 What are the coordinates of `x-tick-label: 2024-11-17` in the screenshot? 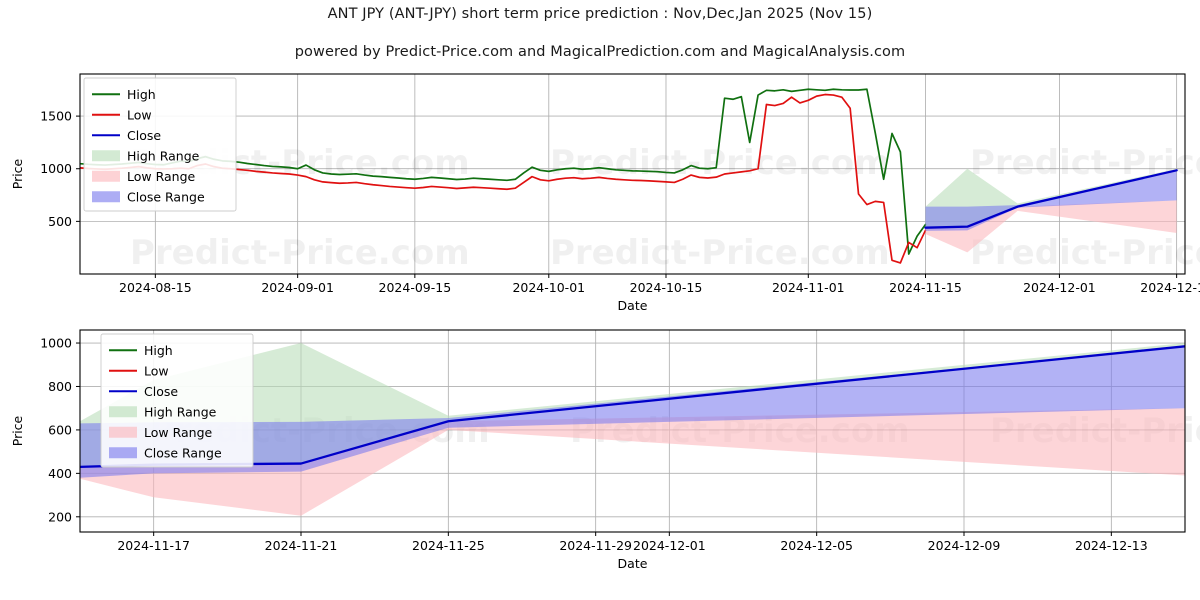 It's located at (153, 545).